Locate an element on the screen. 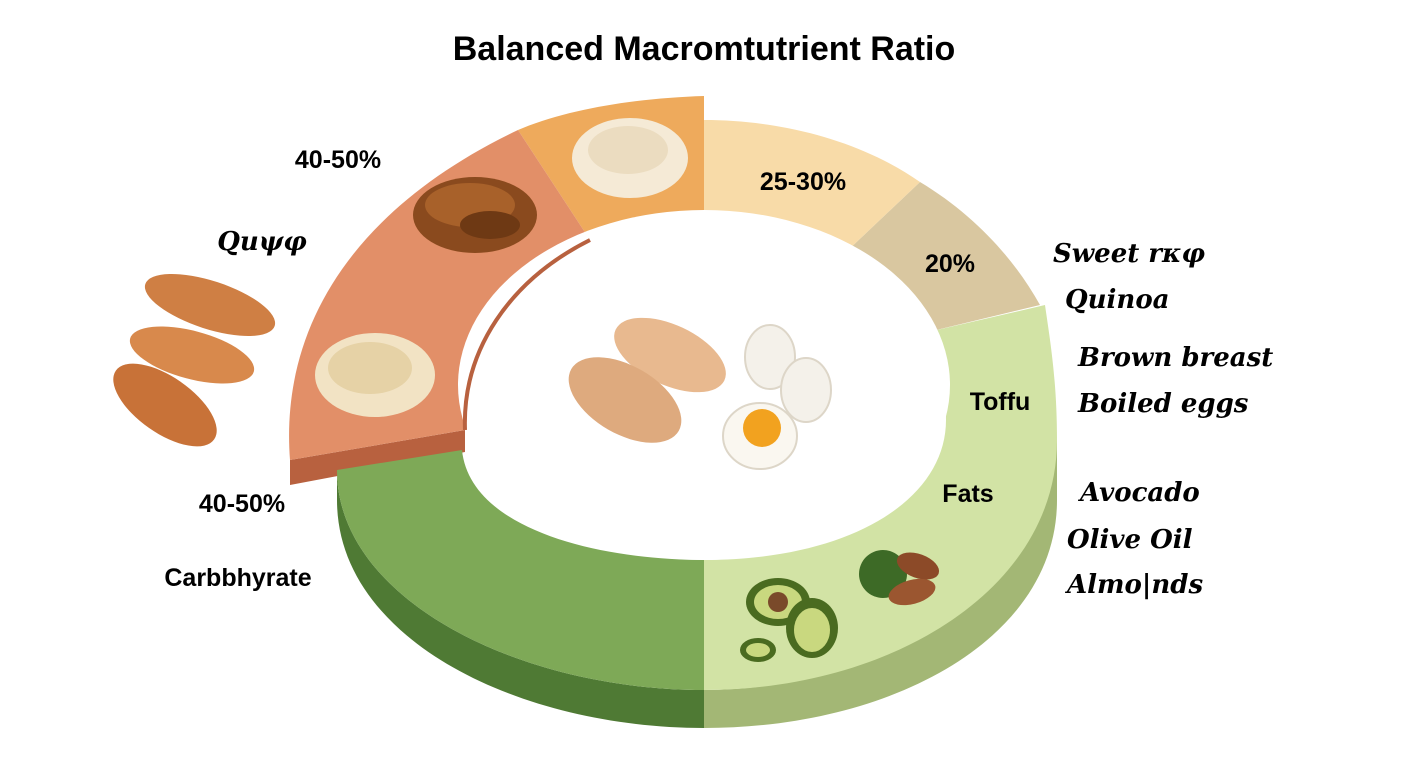  carb-bottom-percent-label: 40-50% is located at coordinates (242, 504).